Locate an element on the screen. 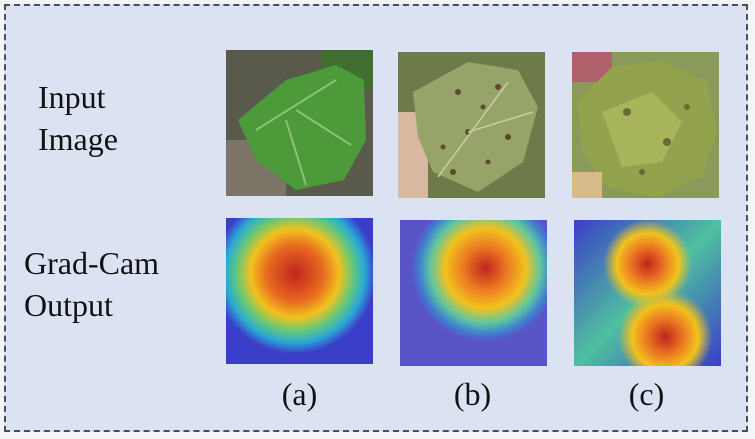 The image size is (755, 439). input-image-b is located at coordinates (471, 125).